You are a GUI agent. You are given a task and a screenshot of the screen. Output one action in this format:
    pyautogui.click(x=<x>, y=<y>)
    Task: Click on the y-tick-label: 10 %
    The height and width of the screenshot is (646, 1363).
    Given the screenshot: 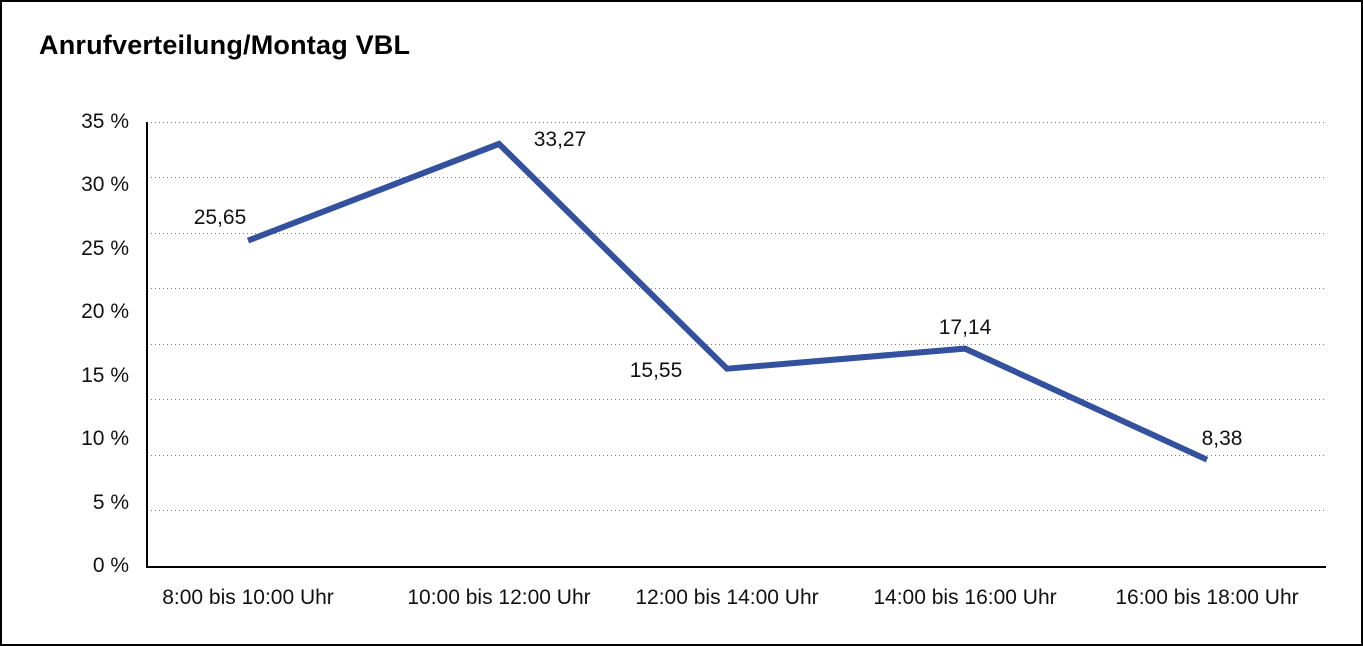 What is the action you would take?
    pyautogui.click(x=105, y=439)
    